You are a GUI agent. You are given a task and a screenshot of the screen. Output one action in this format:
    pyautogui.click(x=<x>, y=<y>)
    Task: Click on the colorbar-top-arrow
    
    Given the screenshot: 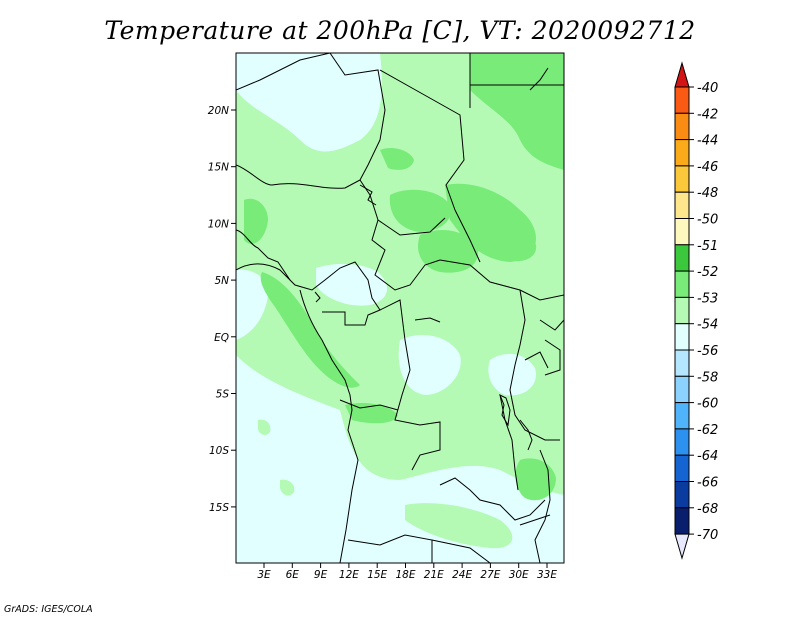 What is the action you would take?
    pyautogui.click(x=682, y=74)
    